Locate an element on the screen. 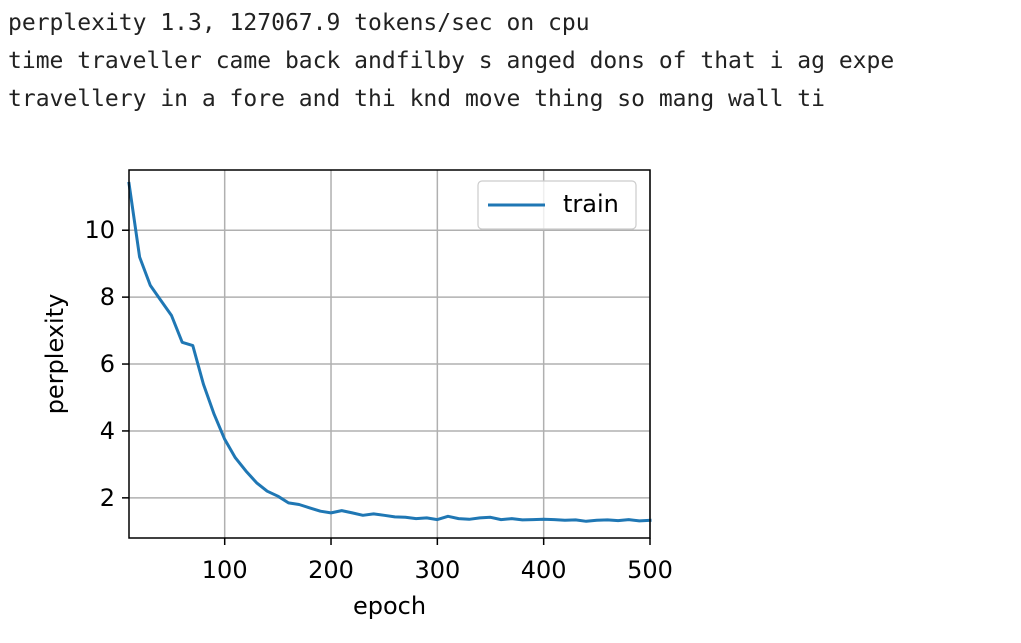 Image resolution: width=1021 pixels, height=643 pixels. x-tick-label: 500 is located at coordinates (650, 570).